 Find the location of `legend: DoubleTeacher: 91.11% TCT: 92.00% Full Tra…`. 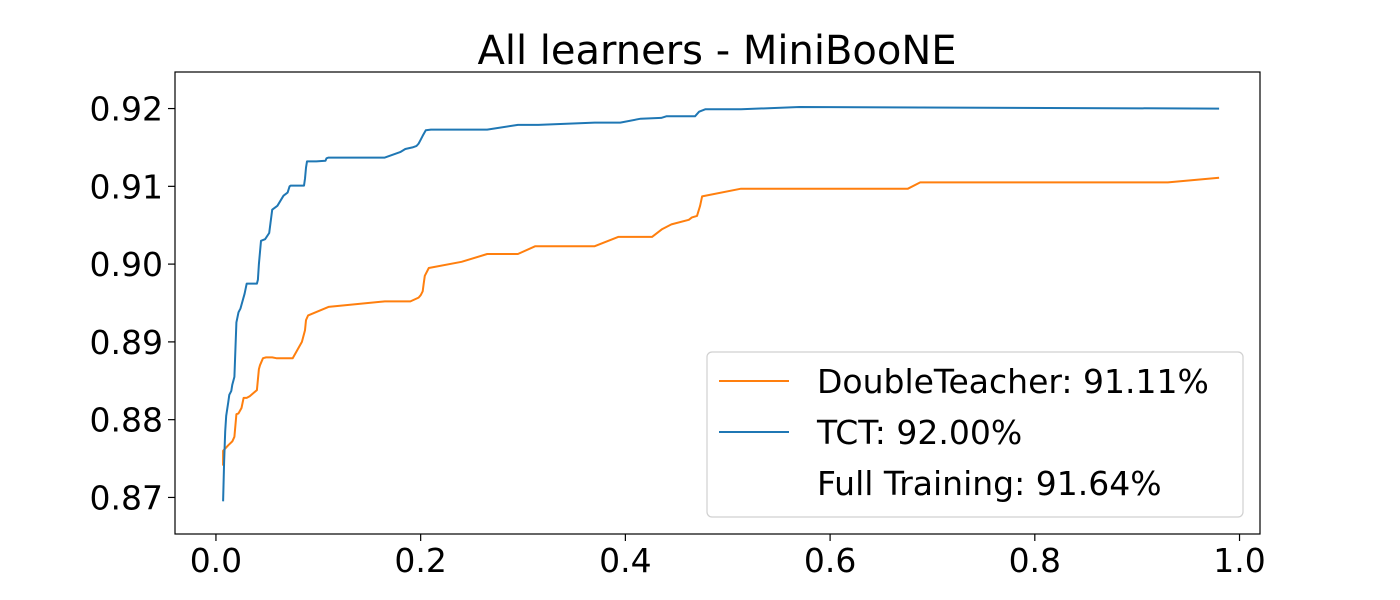

legend: DoubleTeacher: 91.11% TCT: 92.00% Full Tra… is located at coordinates (975, 434).